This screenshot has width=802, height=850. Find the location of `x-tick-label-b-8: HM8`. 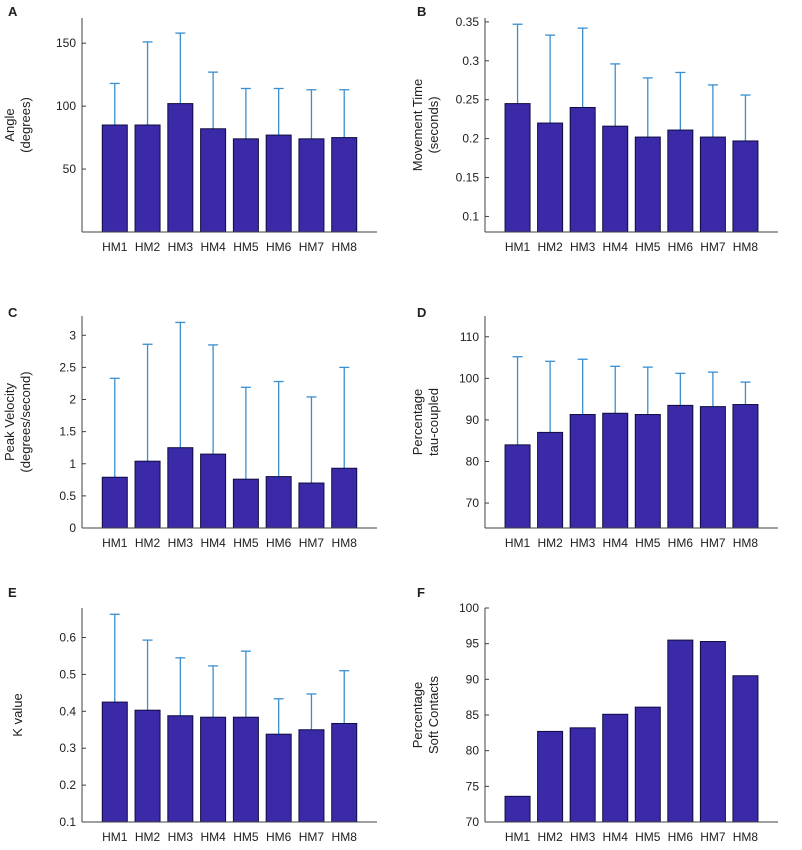

x-tick-label-b-8: HM8 is located at coordinates (746, 247).